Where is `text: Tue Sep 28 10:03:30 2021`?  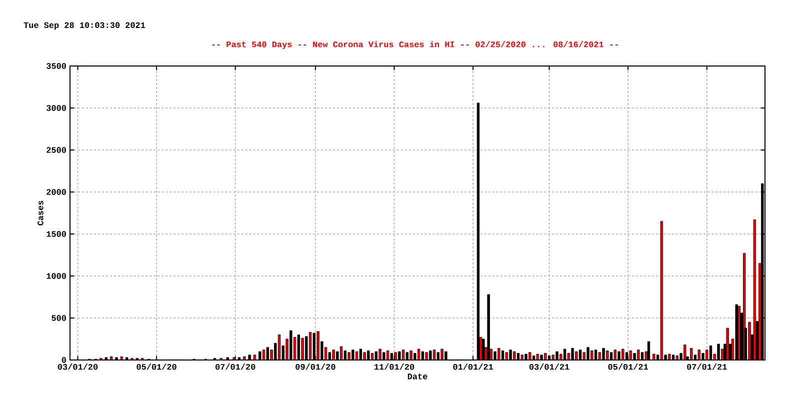
text: Tue Sep 28 10:03:30 2021 is located at coordinates (85, 26).